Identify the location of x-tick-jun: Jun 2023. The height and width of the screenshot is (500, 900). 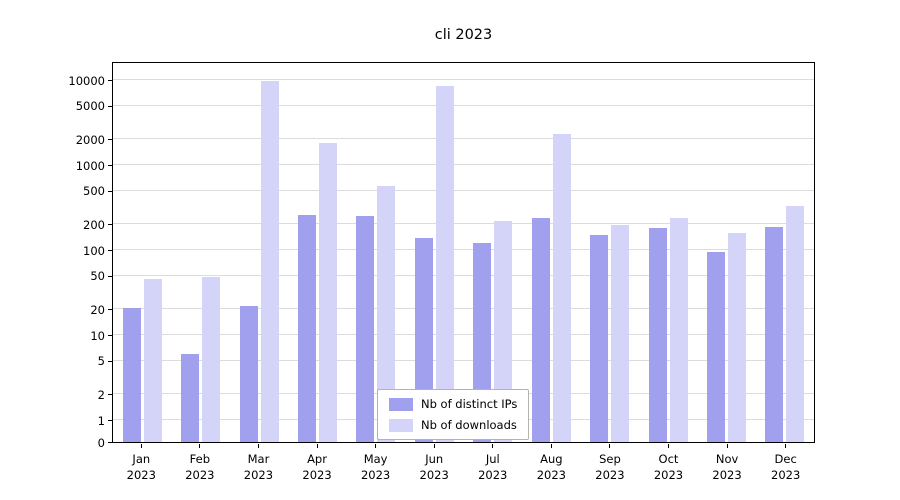
(434, 463).